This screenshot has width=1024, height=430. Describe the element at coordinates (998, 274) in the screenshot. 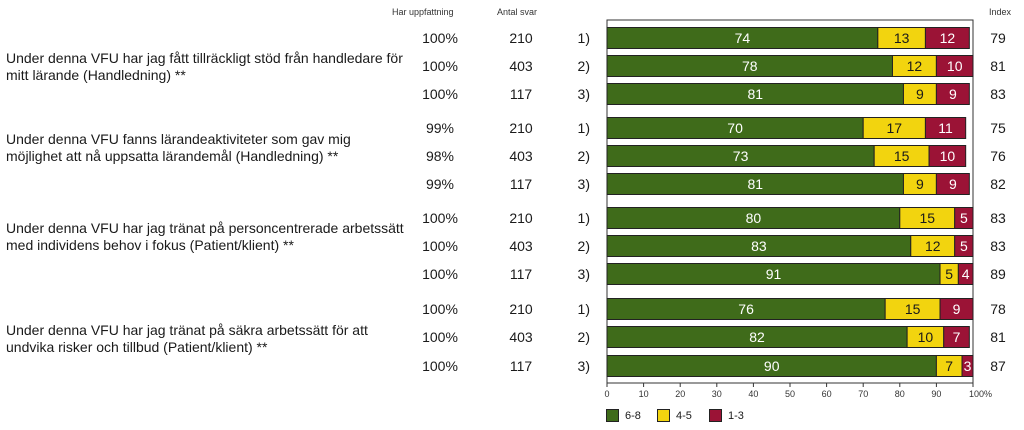

I see `row-index: 89` at that location.